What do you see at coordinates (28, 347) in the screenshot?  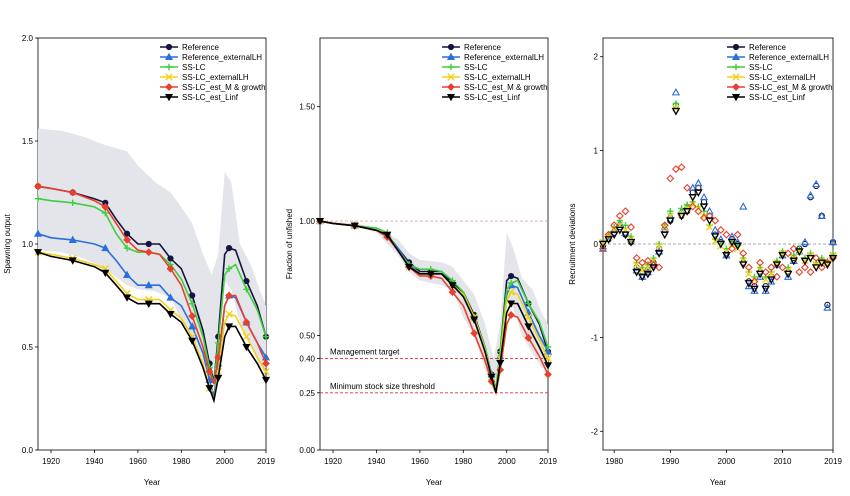 I see `y-tick-label: 0.5` at bounding box center [28, 347].